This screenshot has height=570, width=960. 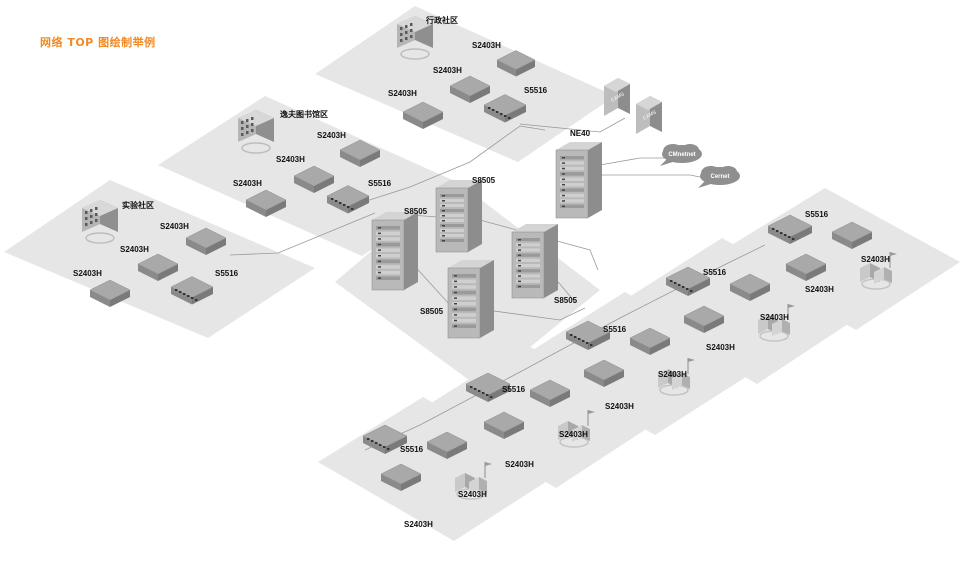 I want to click on dorm-block-5-s5516, so click(x=385, y=439).